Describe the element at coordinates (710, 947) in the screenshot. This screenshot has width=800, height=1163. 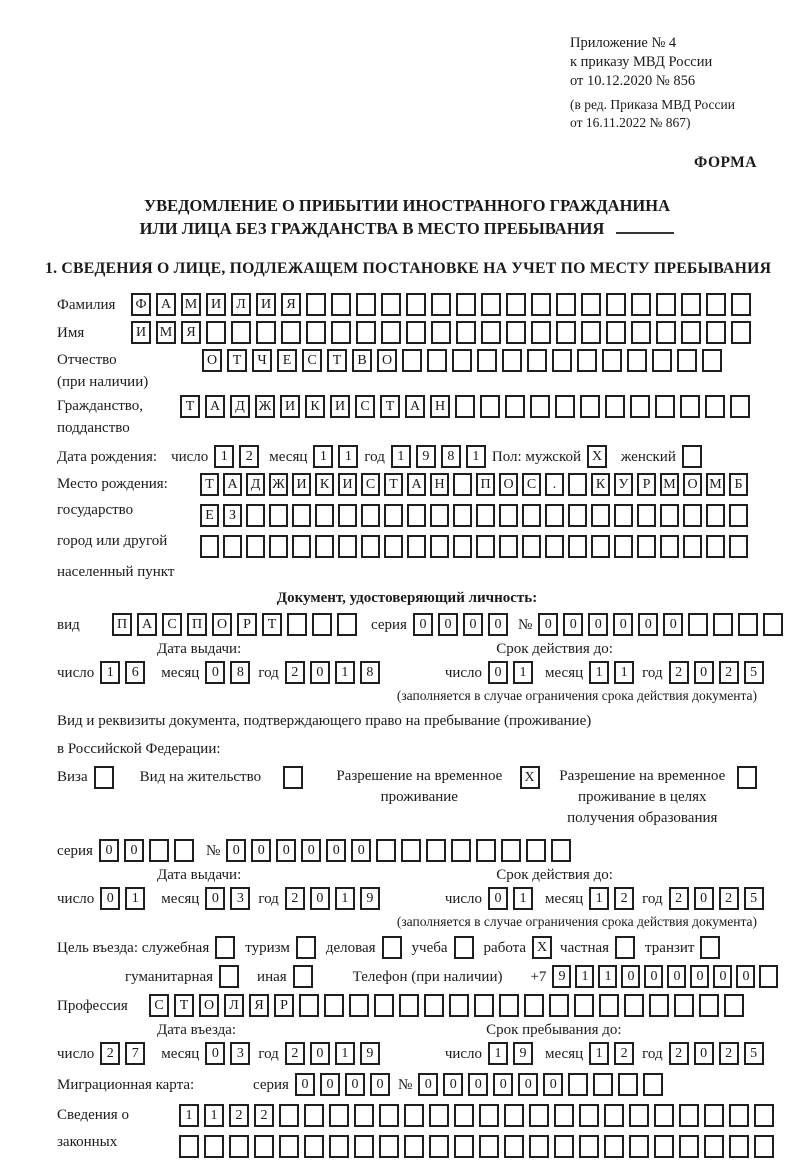
I see `purpose-transit-checkbox` at that location.